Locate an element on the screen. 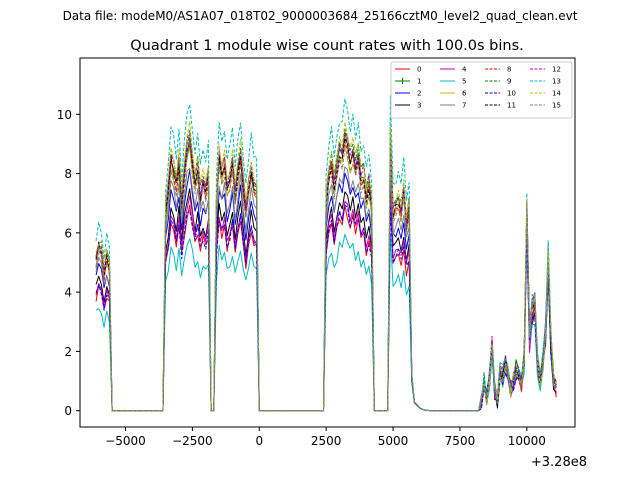 Image resolution: width=640 pixels, height=484 pixels. x-tick-label: 10000 is located at coordinates (527, 441).